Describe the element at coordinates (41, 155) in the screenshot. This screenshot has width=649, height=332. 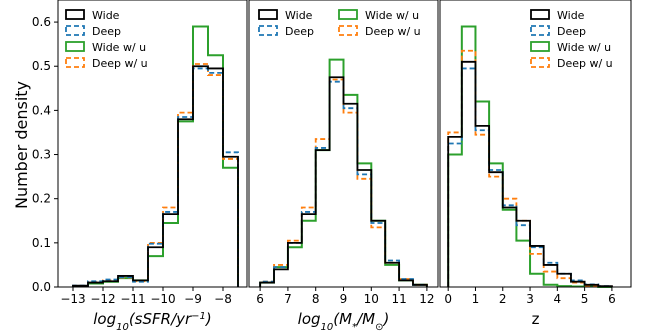
I see `y-tick-label: 0.3` at that location.